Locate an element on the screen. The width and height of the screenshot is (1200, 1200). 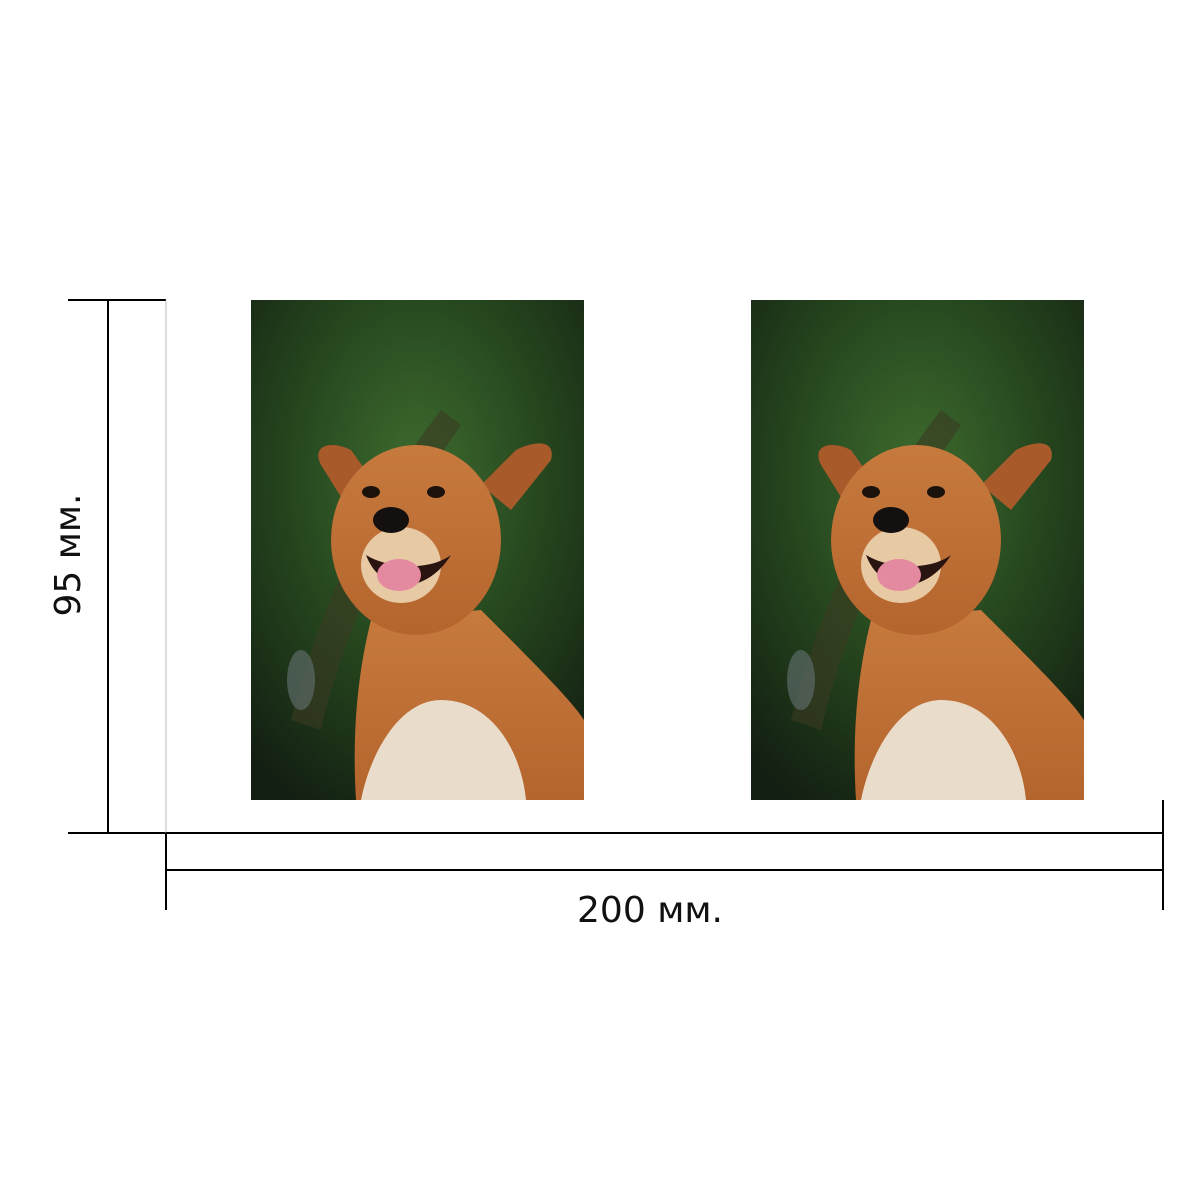
width-label: 200 мм. is located at coordinates (650, 910).